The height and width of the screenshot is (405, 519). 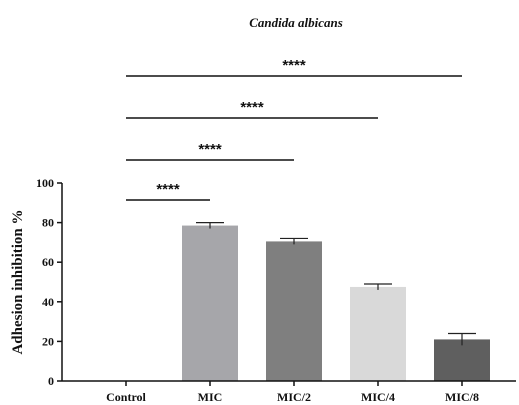 What do you see at coordinates (18, 281) in the screenshot?
I see `y-axis-label: Adhesion inhibition %` at bounding box center [18, 281].